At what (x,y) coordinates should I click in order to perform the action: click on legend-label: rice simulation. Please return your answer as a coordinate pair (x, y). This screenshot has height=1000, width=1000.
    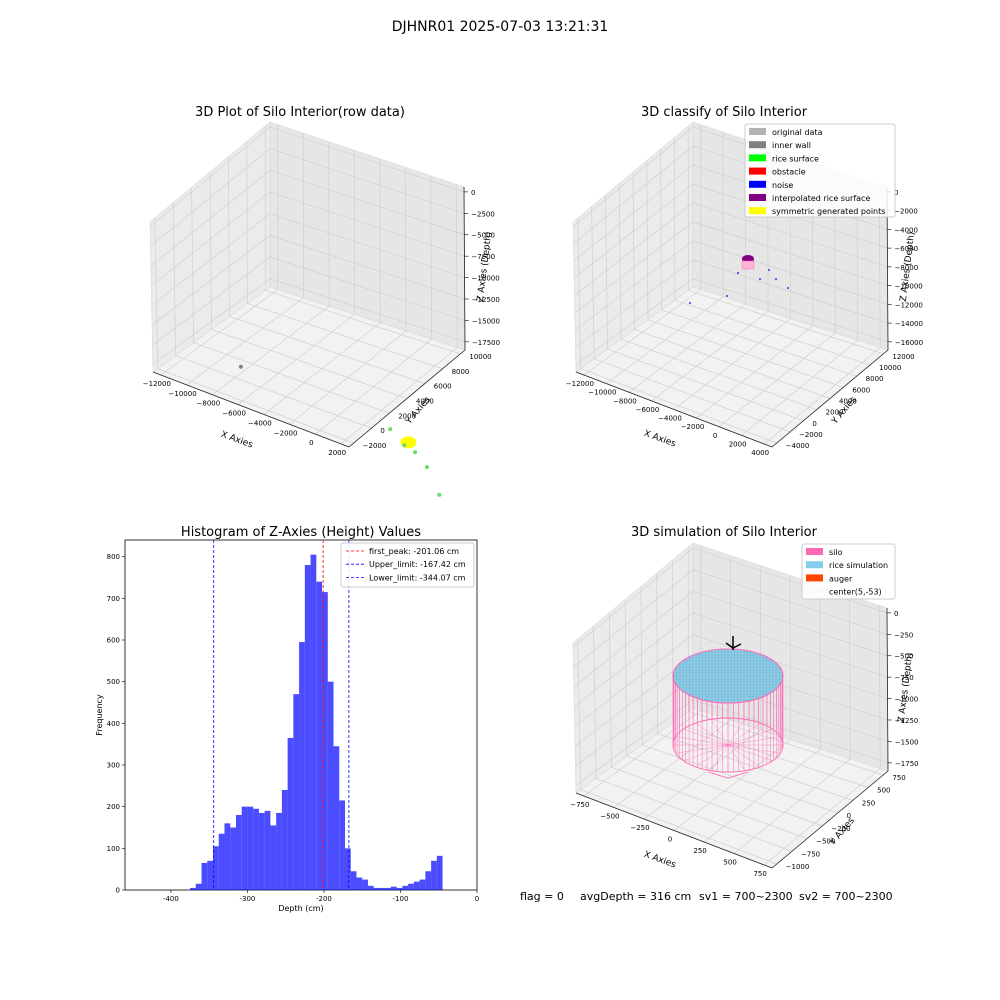
    Looking at the image, I should click on (858, 565).